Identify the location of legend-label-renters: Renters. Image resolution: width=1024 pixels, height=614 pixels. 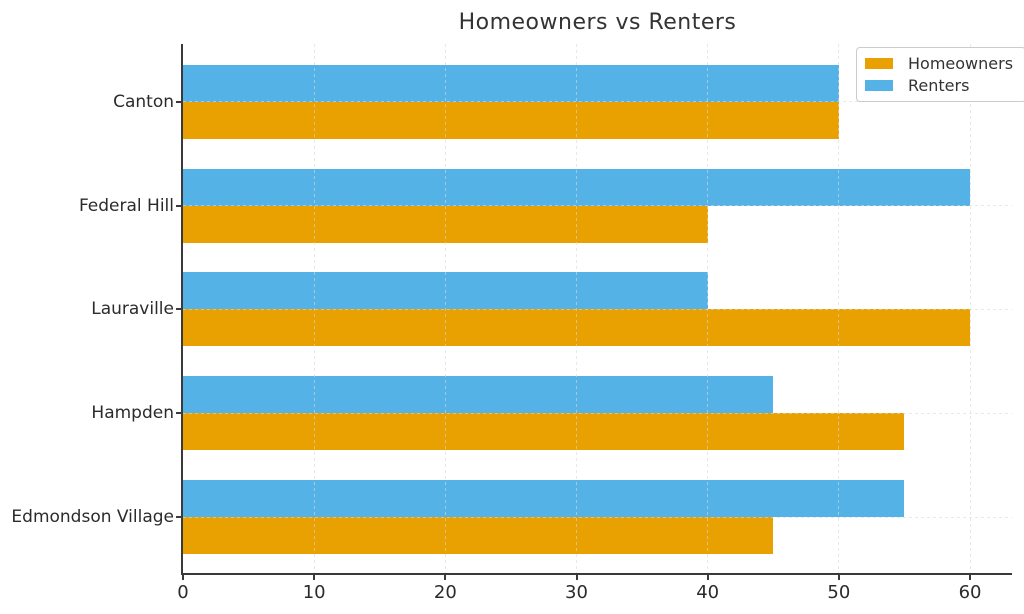
(939, 85).